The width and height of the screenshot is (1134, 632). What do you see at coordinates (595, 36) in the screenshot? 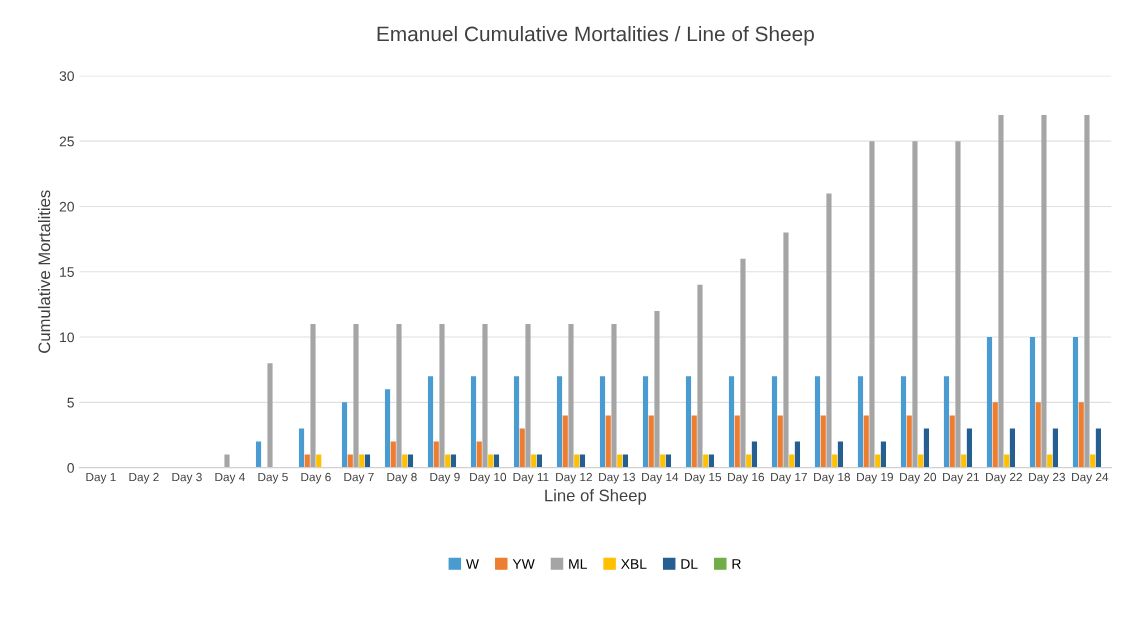
I see `chart-title: Emanuel Cumulative Mortalities / Line of Sheep` at bounding box center [595, 36].